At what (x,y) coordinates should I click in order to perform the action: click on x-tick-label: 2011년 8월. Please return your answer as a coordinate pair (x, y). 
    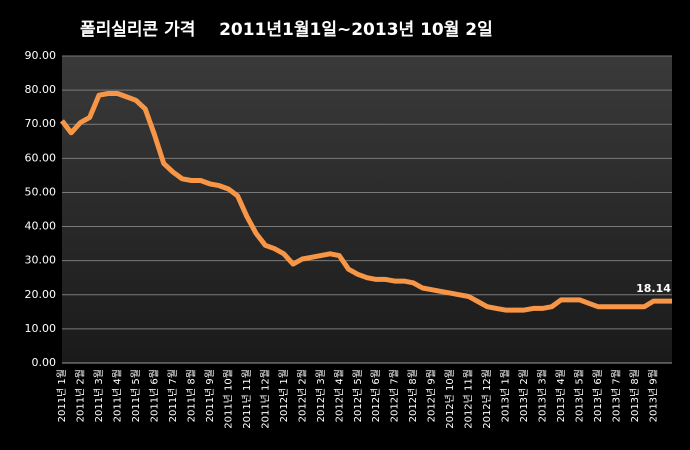
    Looking at the image, I should click on (191, 395).